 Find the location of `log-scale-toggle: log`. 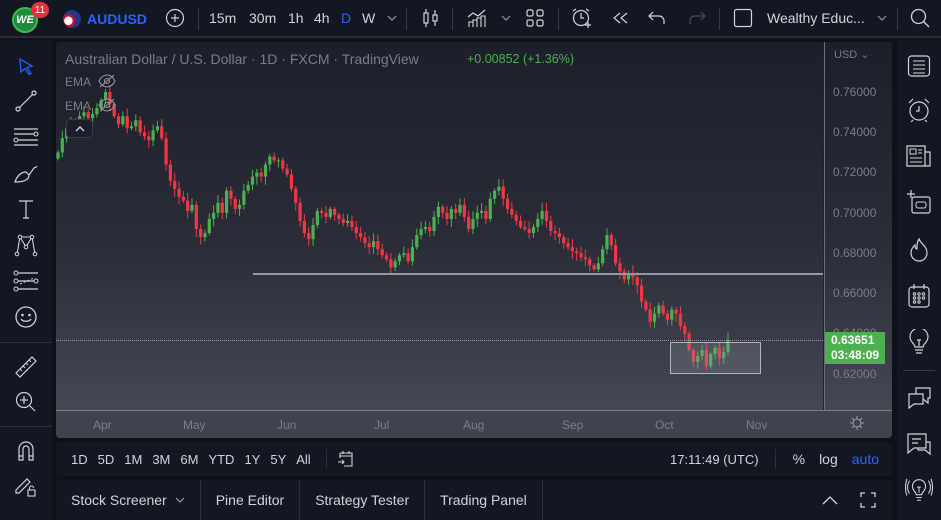

log-scale-toggle: log is located at coordinates (828, 459).